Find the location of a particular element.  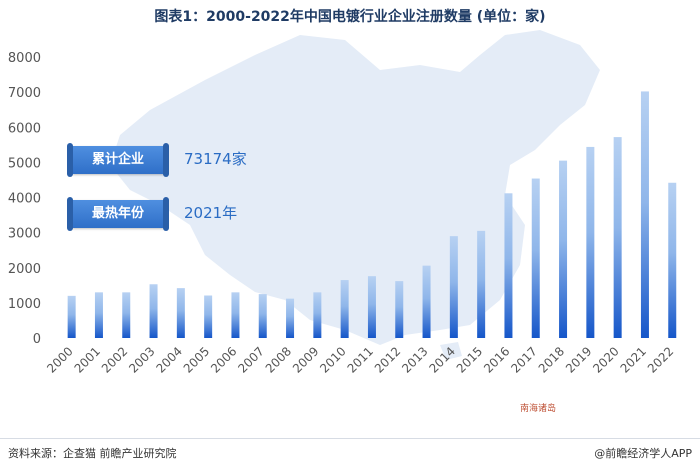

bar-2020 is located at coordinates (617, 237).